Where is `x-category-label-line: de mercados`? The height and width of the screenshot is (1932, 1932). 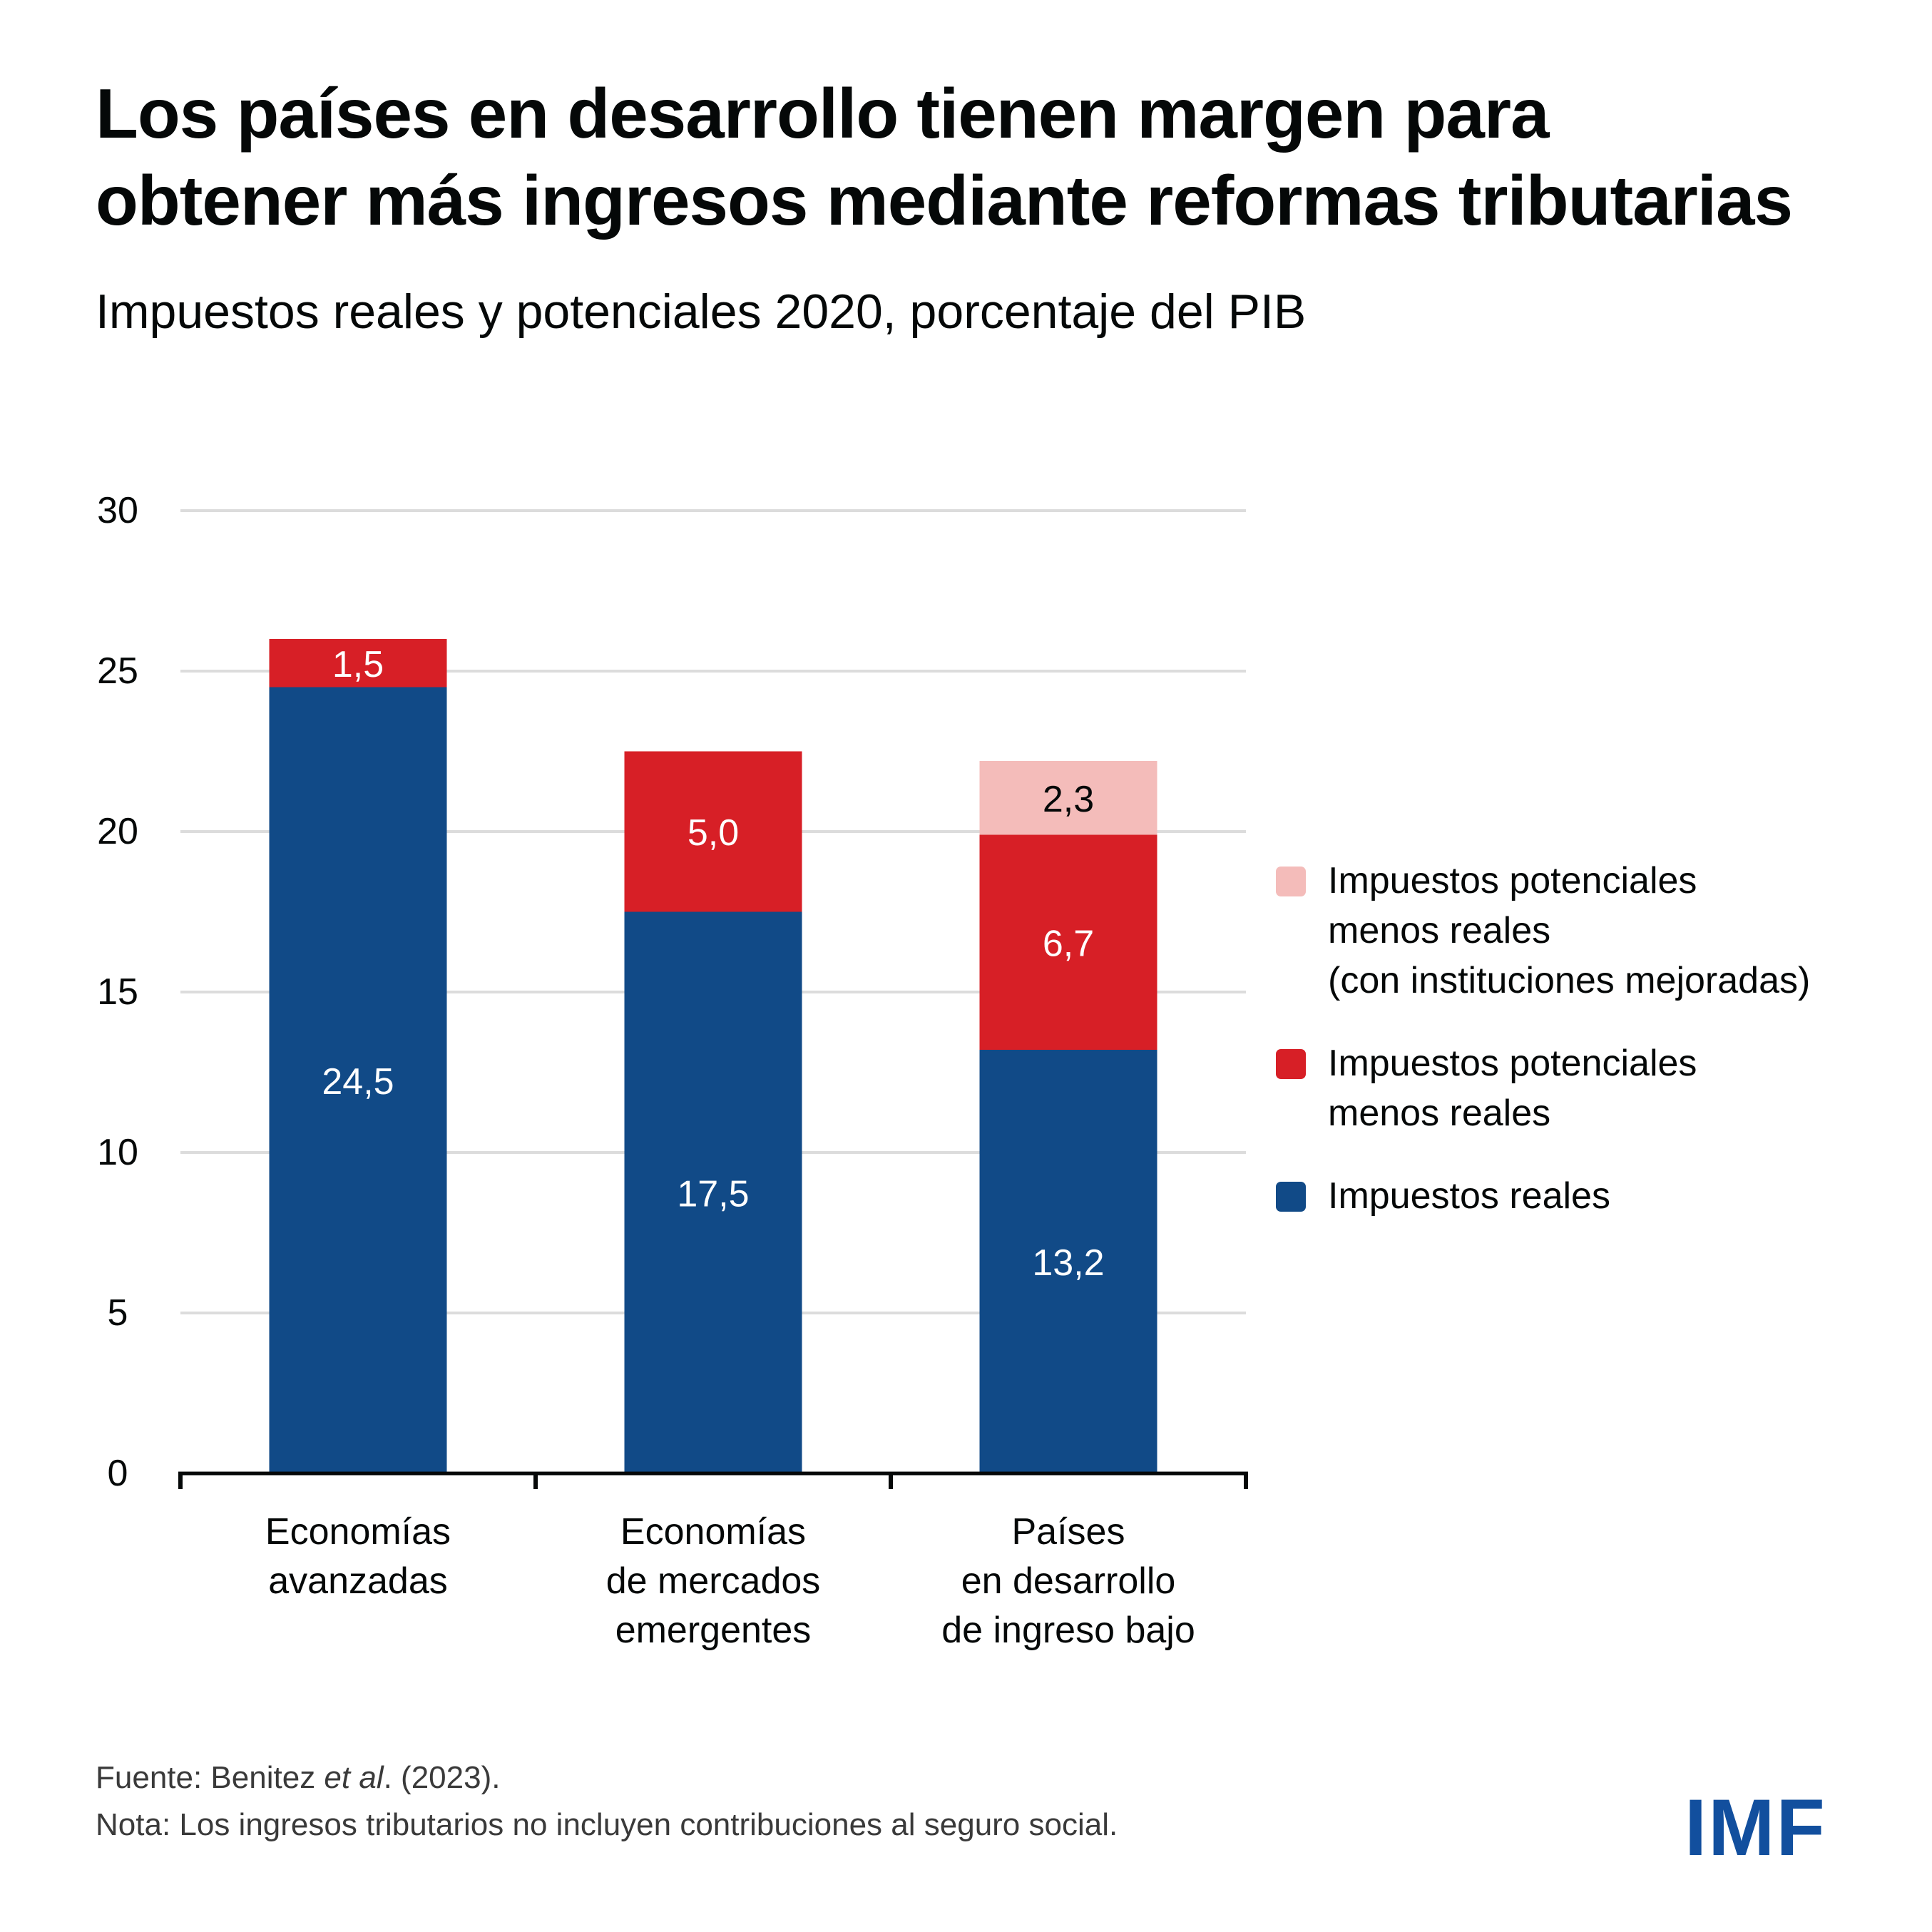
x-category-label-line: de mercados is located at coordinates (713, 1581).